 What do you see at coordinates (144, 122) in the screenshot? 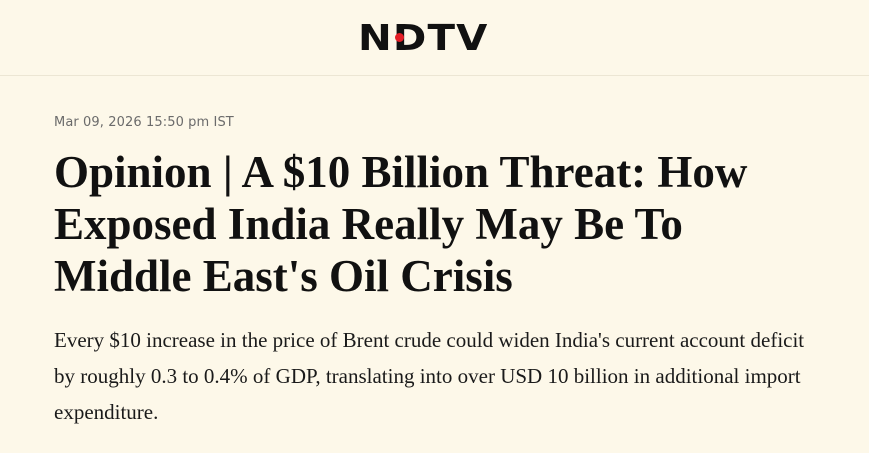
I see `article-dateline: Mar 09, 2026 15:50 pm IST` at bounding box center [144, 122].